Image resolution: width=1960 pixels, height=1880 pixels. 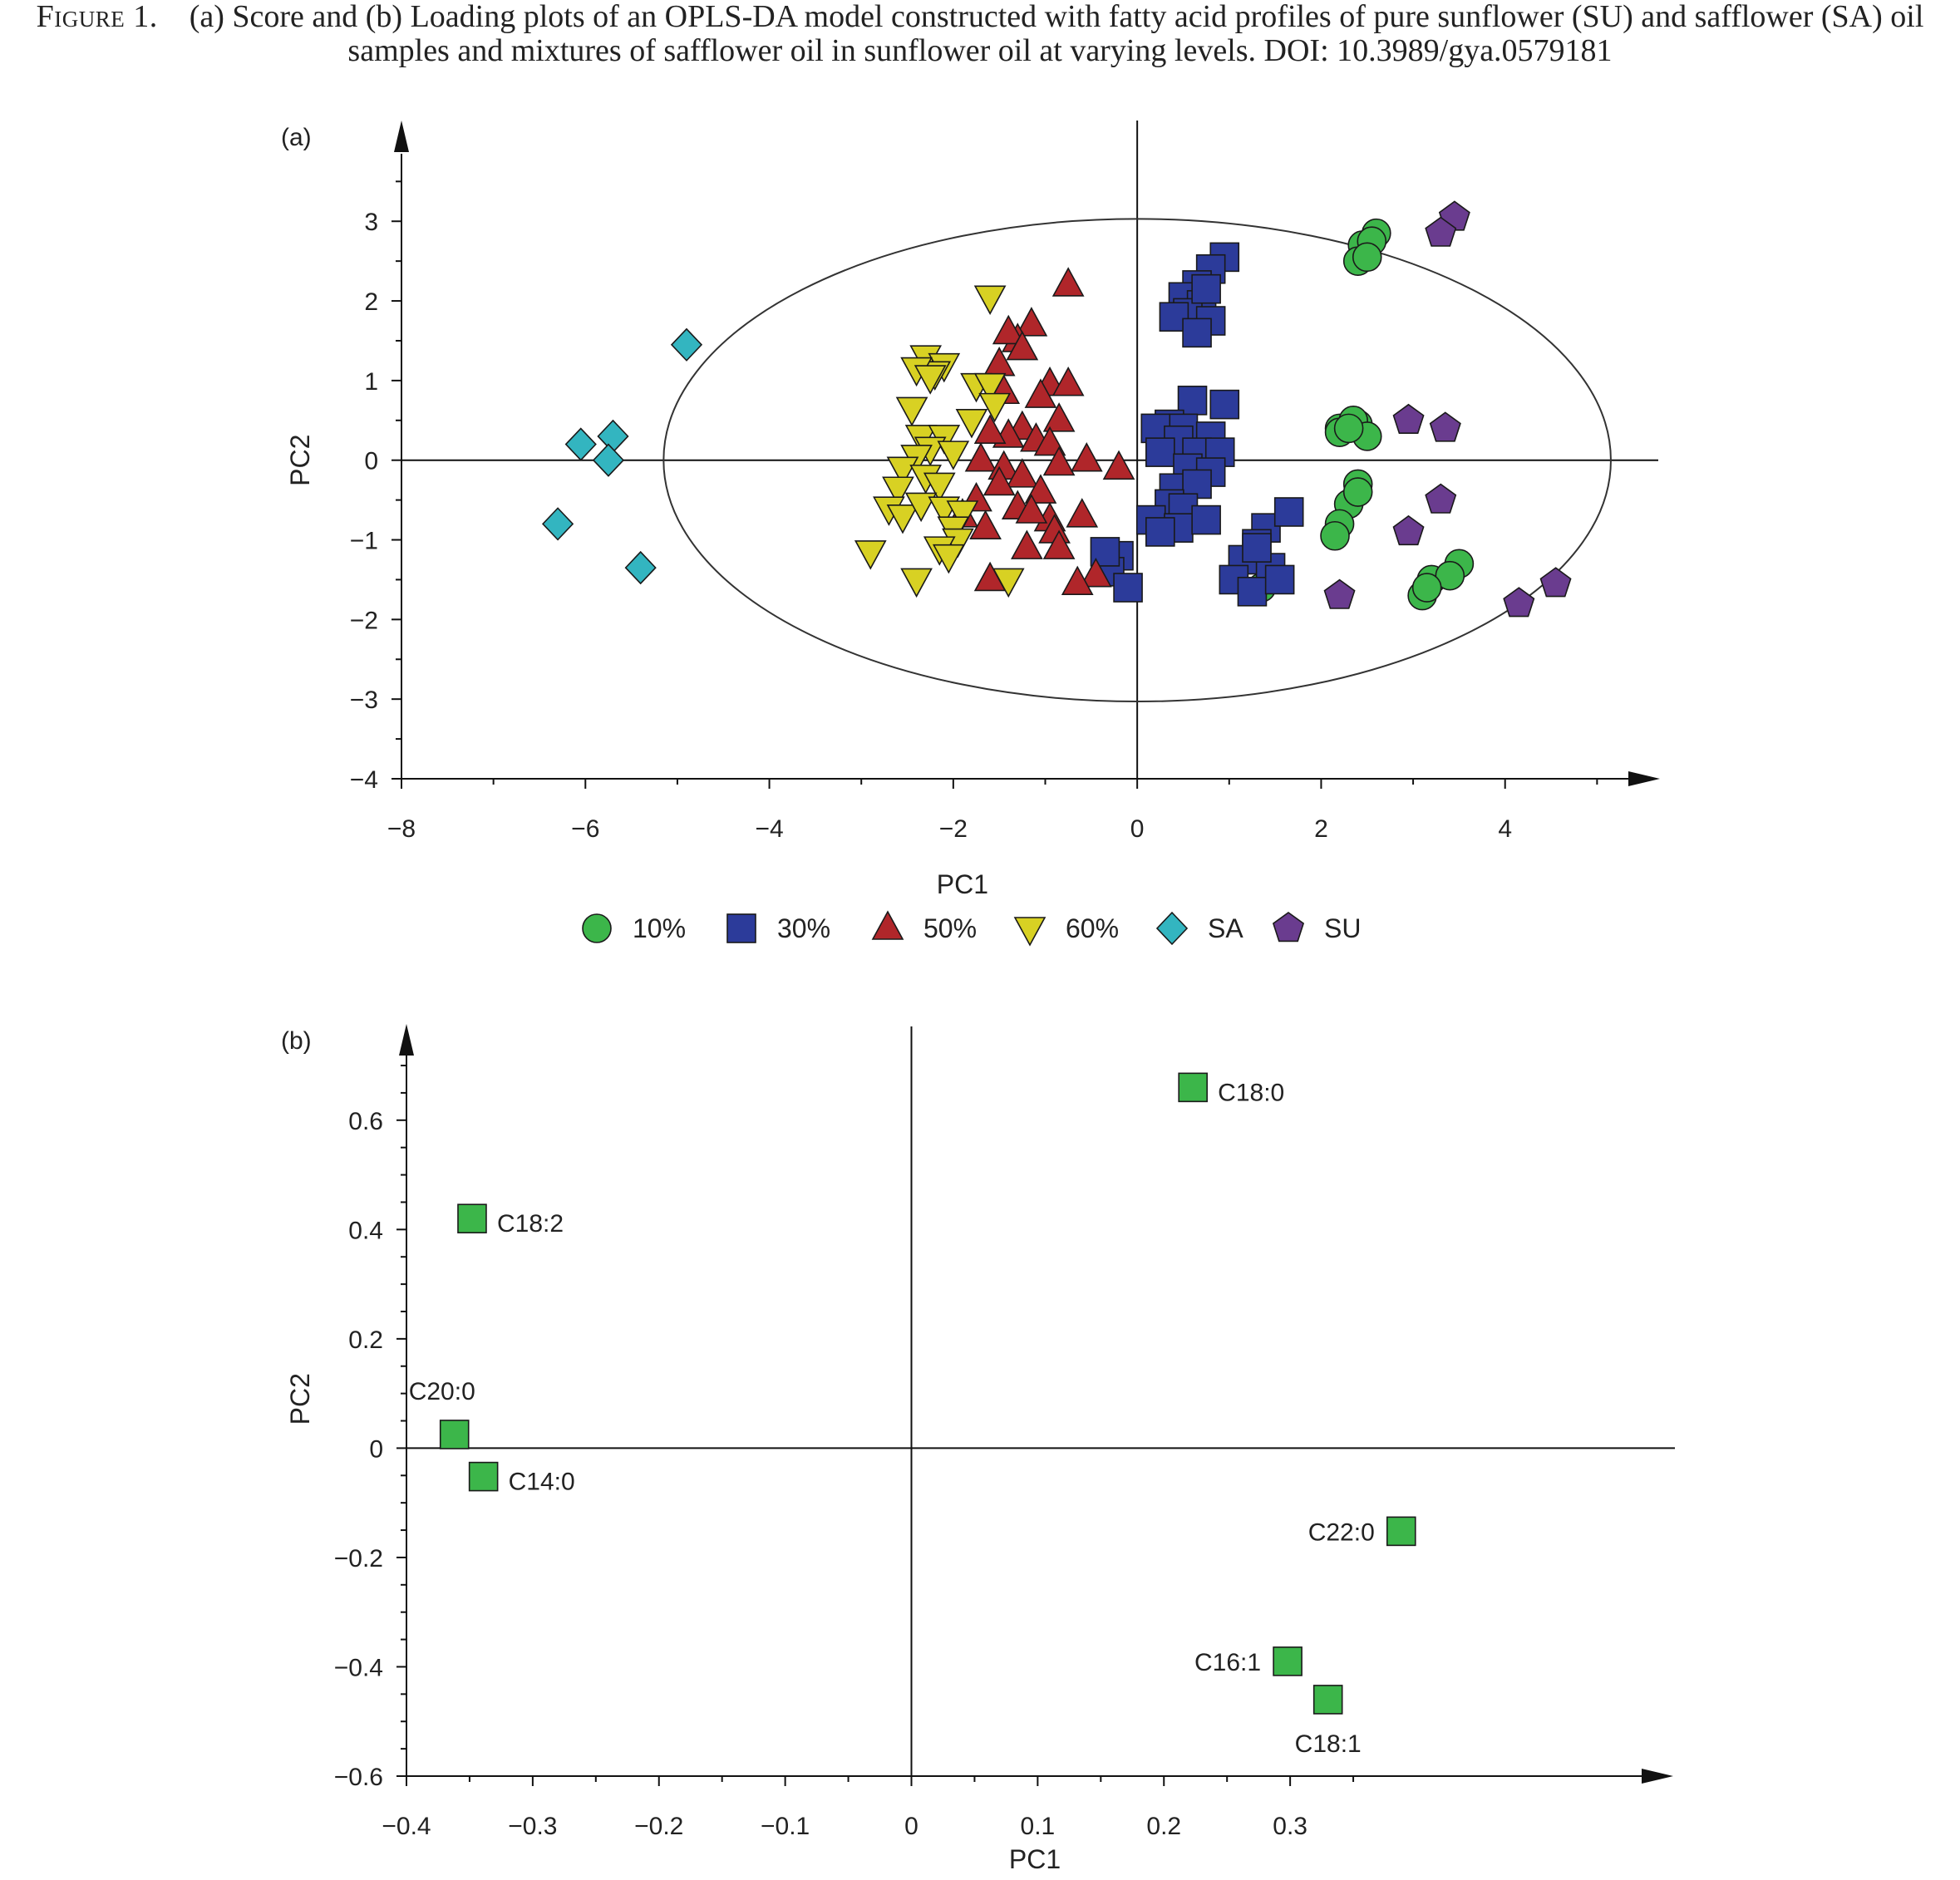 What do you see at coordinates (1361, 415) in the screenshot?
I see `series-10pct` at bounding box center [1361, 415].